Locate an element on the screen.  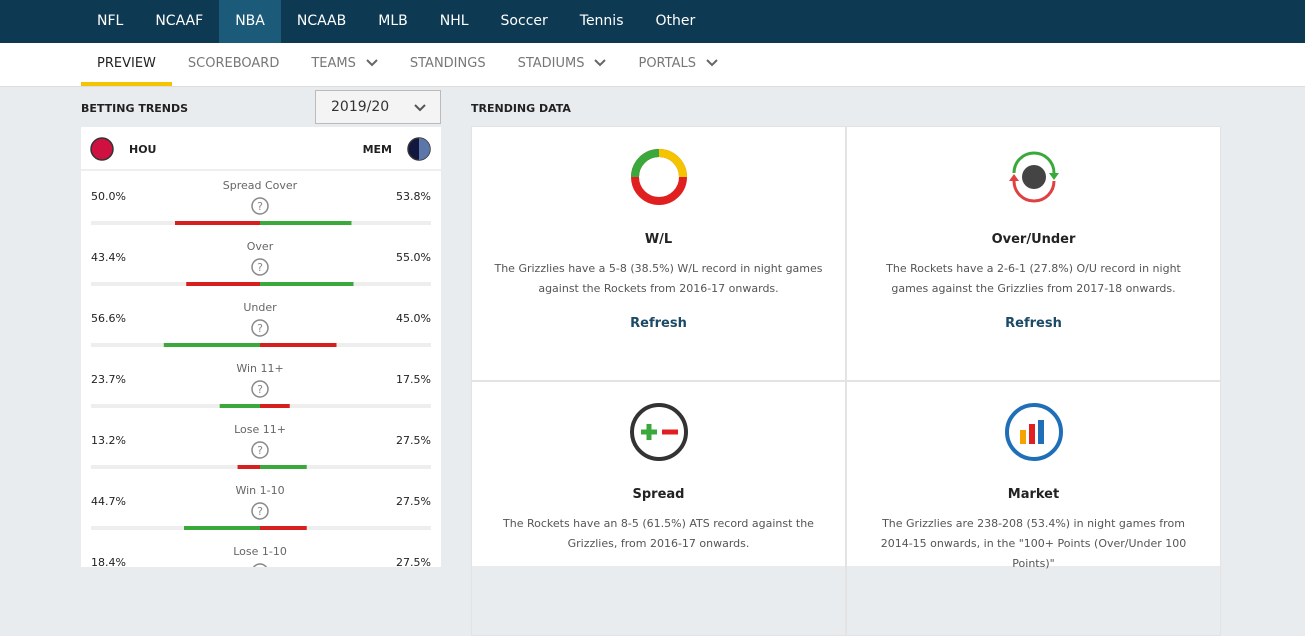
section-title: TRENDING DATA is located at coordinates (521, 108).